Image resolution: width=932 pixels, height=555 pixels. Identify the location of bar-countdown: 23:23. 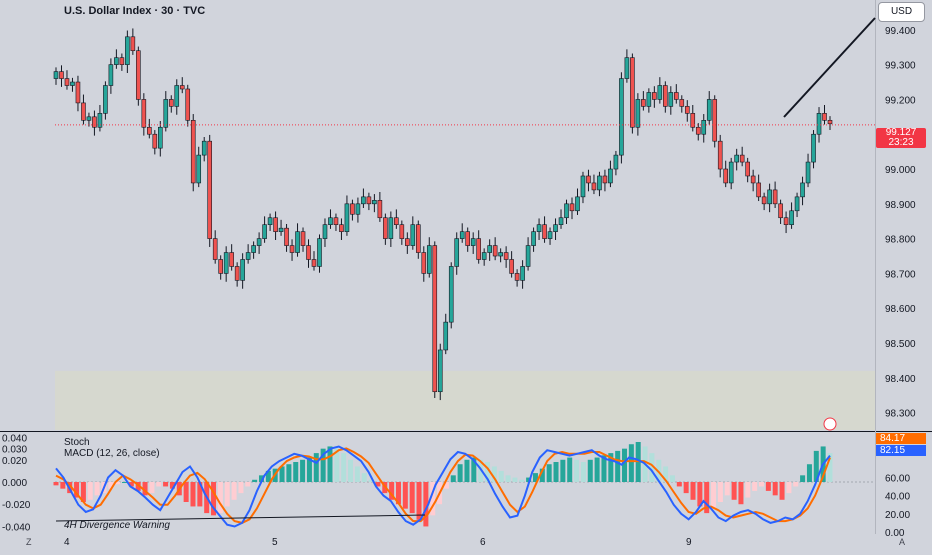
(901, 142).